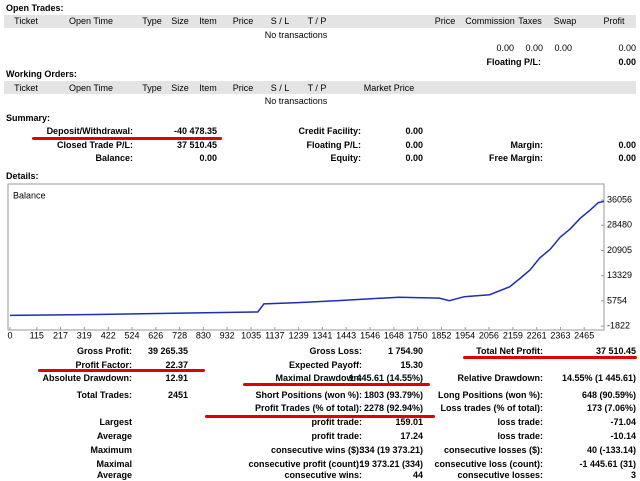 The image size is (640, 481). I want to click on stat-value: 37 510.45, so click(615, 351).